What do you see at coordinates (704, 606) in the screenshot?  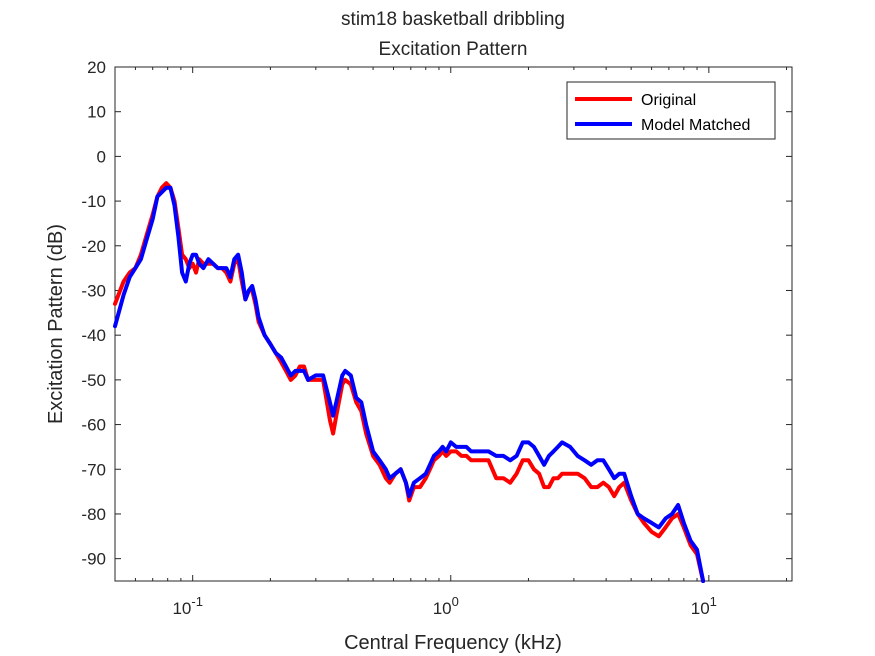 I see `x-tick-label: 10¹` at bounding box center [704, 606].